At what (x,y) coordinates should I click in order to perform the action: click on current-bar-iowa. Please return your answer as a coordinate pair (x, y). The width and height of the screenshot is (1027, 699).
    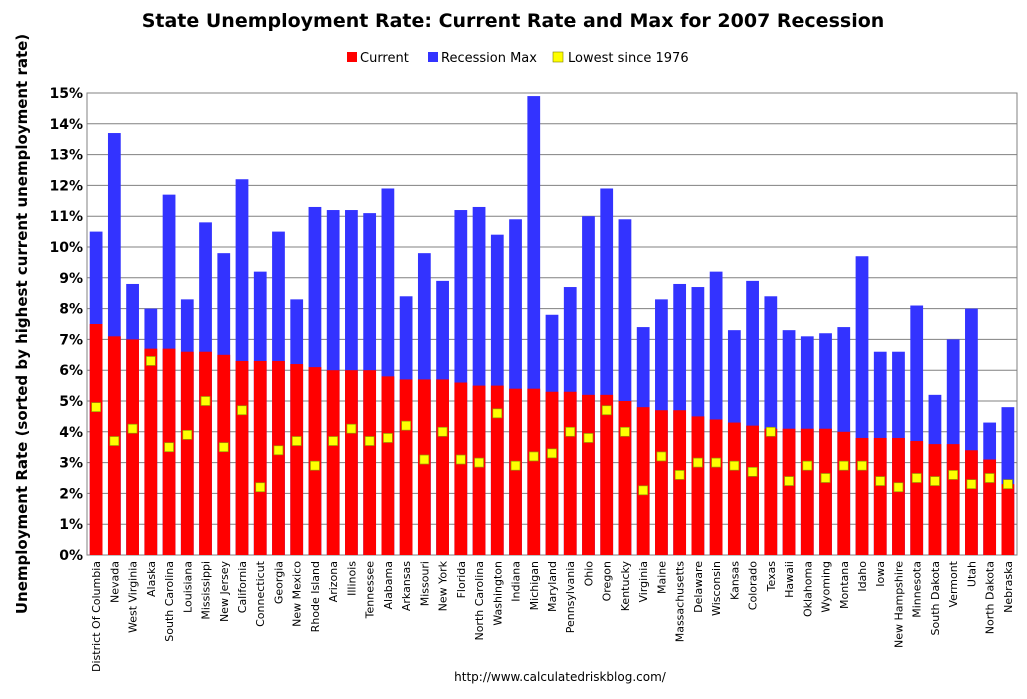
    Looking at the image, I should click on (880, 496).